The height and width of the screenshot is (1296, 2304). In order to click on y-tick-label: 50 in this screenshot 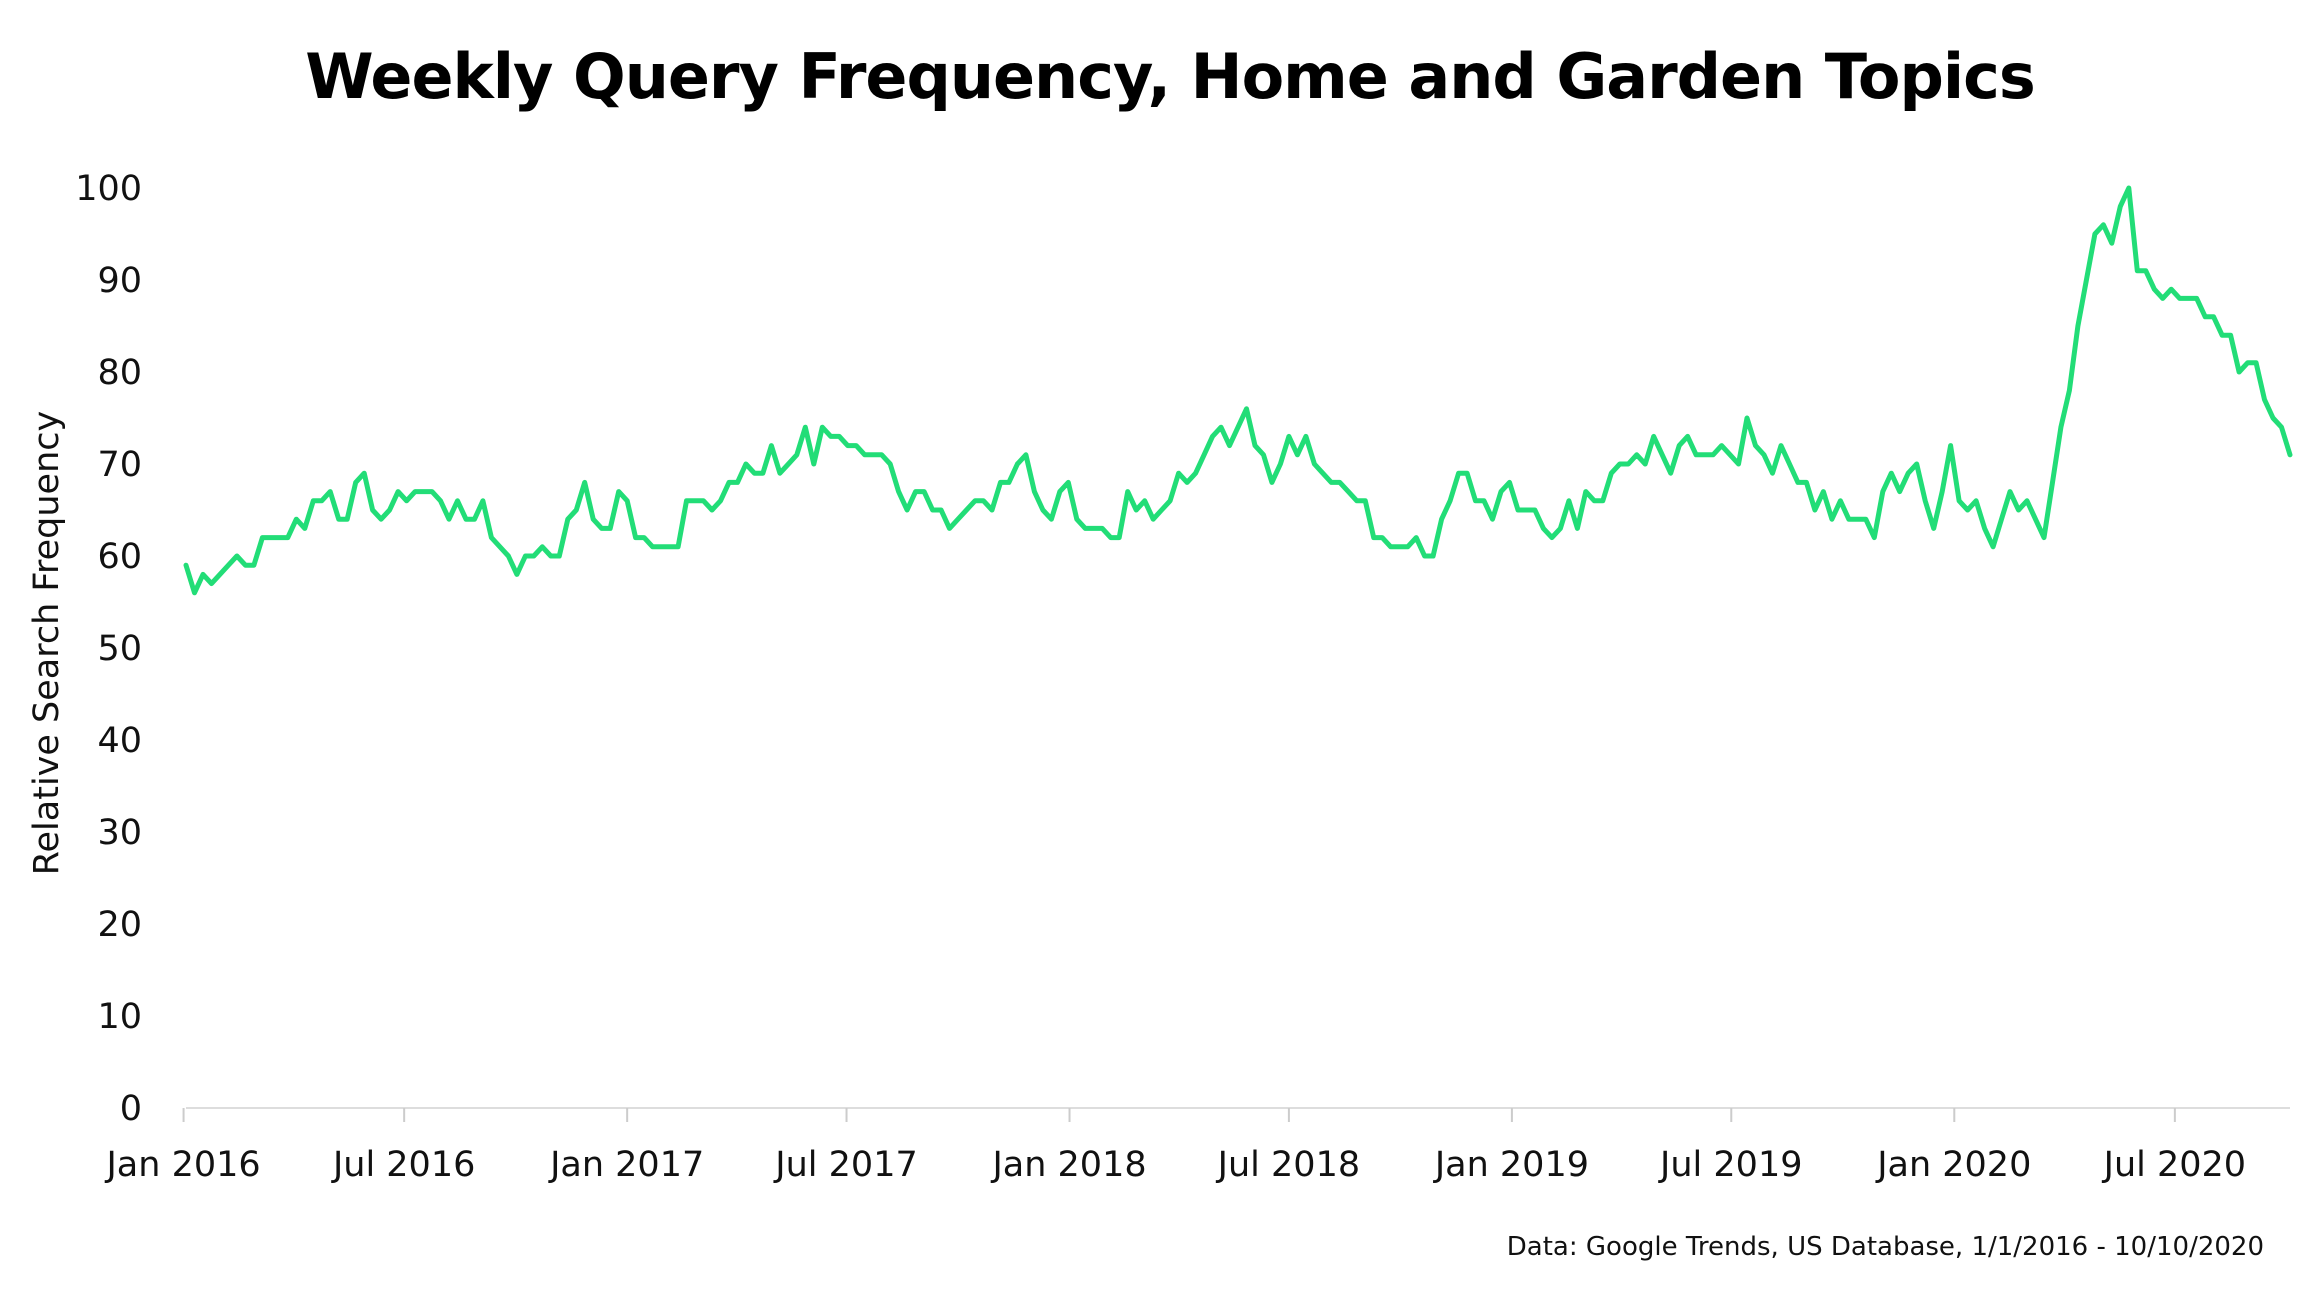, I will do `click(119, 649)`.